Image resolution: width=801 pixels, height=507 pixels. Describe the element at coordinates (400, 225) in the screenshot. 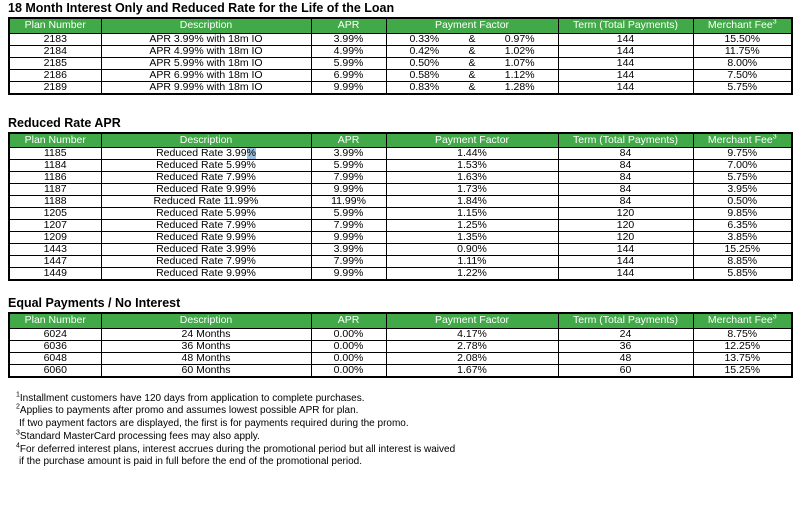

I see `table-row: 1207 Reduced Rate 7.99% 7.99% 1.25% 120 6.35%` at that location.